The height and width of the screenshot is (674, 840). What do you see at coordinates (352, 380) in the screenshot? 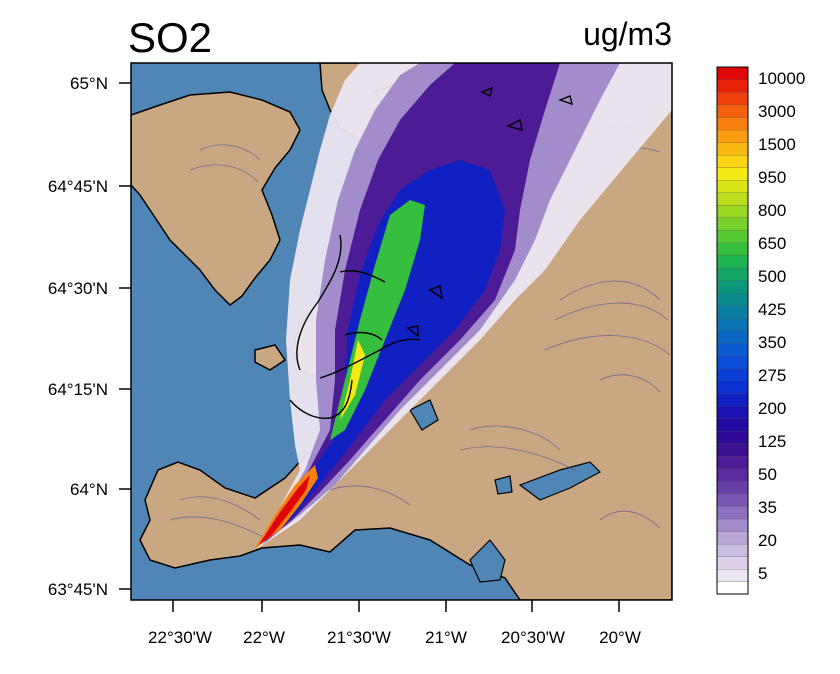
I see `plume-yellow` at bounding box center [352, 380].